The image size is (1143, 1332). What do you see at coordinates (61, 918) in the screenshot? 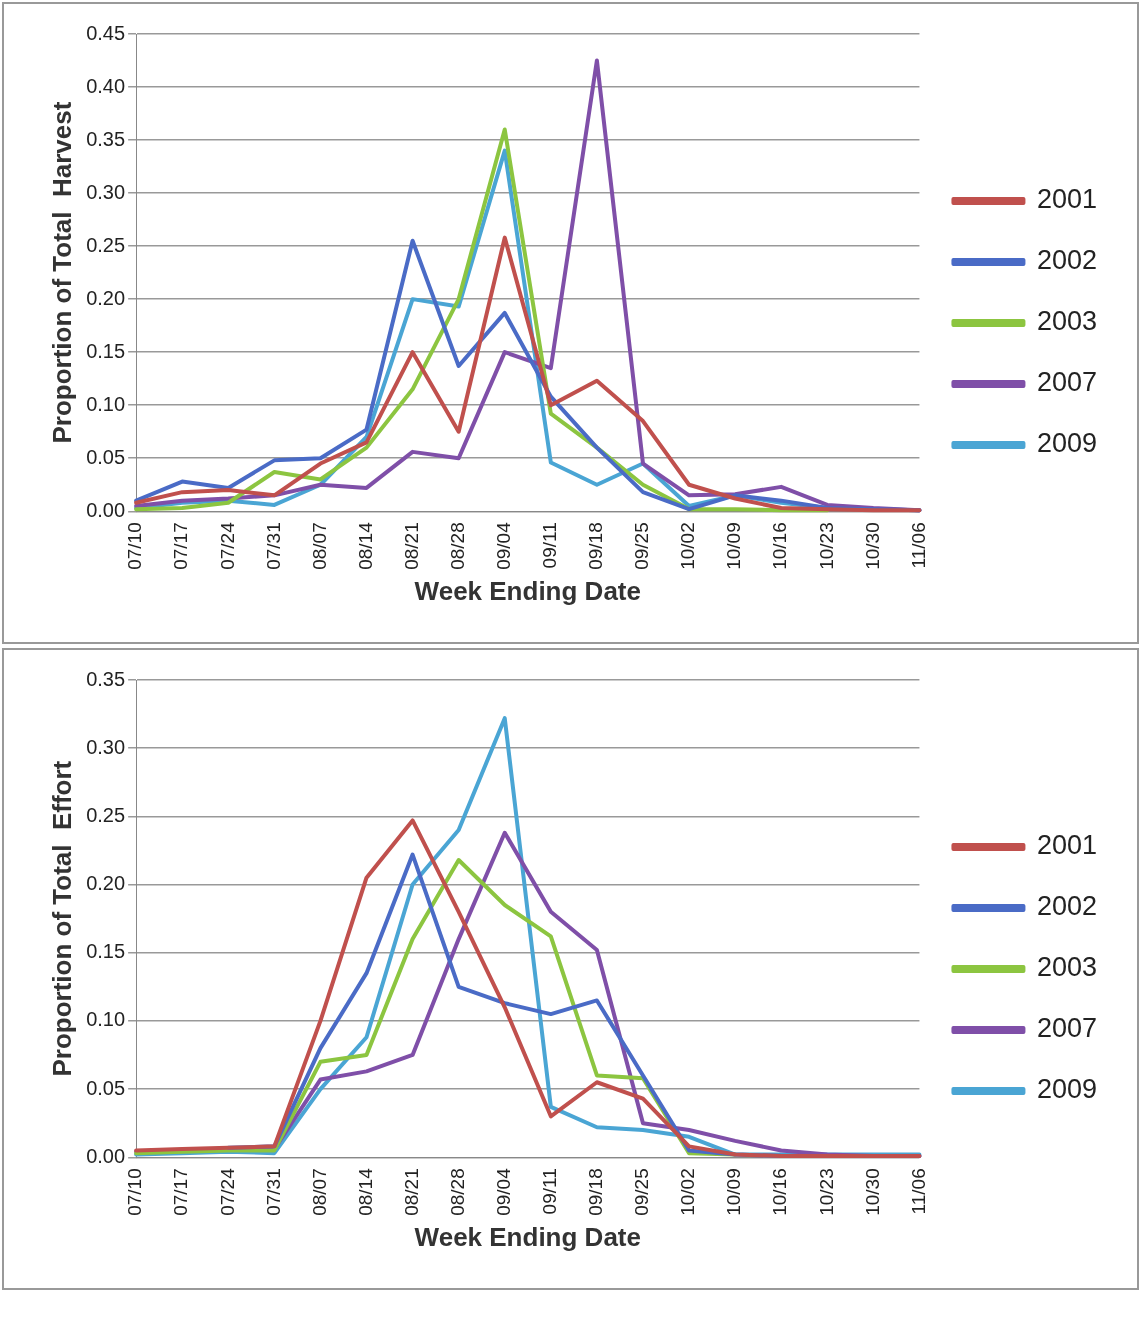
I see `y-axis-title: Proportion of Total Effort` at bounding box center [61, 918].